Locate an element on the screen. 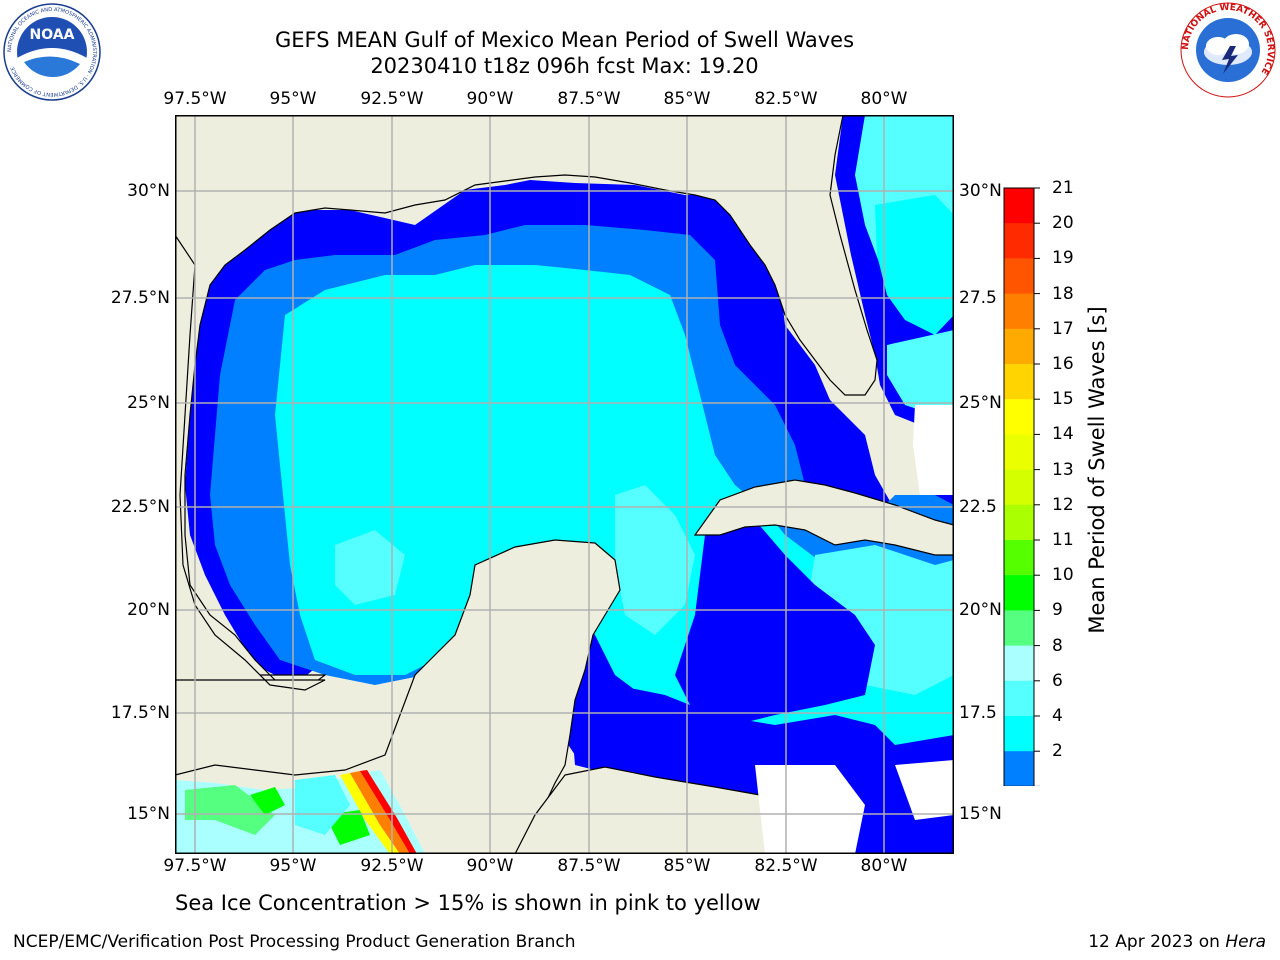 This screenshot has height=960, width=1280. lat-label-left: 25°N is located at coordinates (148, 403).